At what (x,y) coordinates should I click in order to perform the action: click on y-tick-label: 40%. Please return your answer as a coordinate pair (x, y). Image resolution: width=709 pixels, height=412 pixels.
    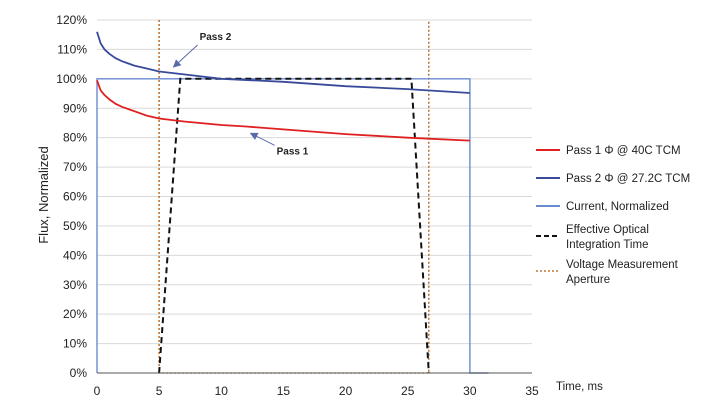
    Looking at the image, I should click on (75, 255).